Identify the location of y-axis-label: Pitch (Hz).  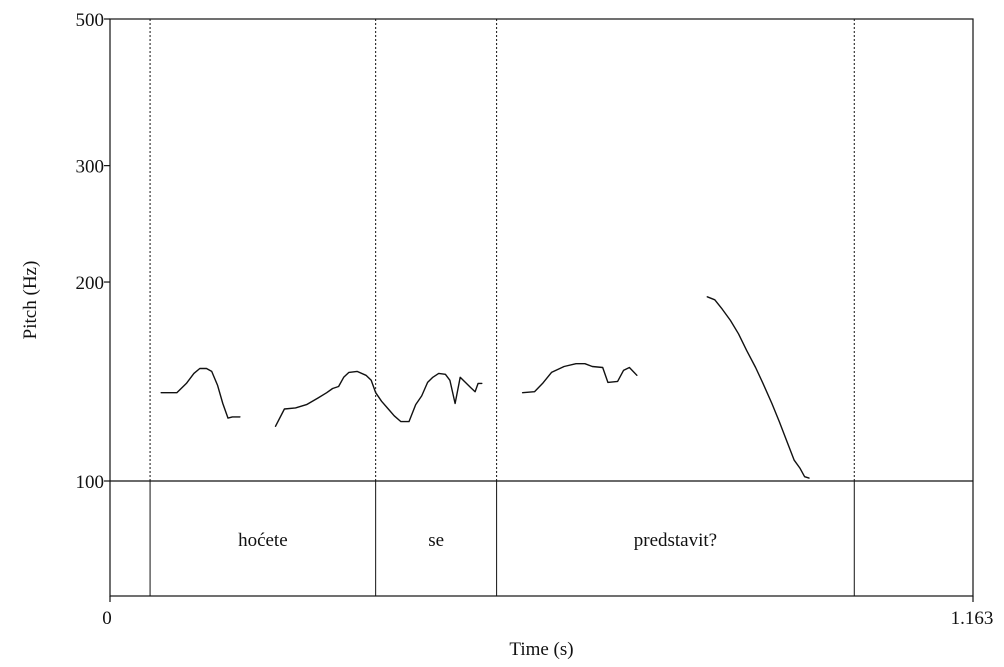
(30, 300).